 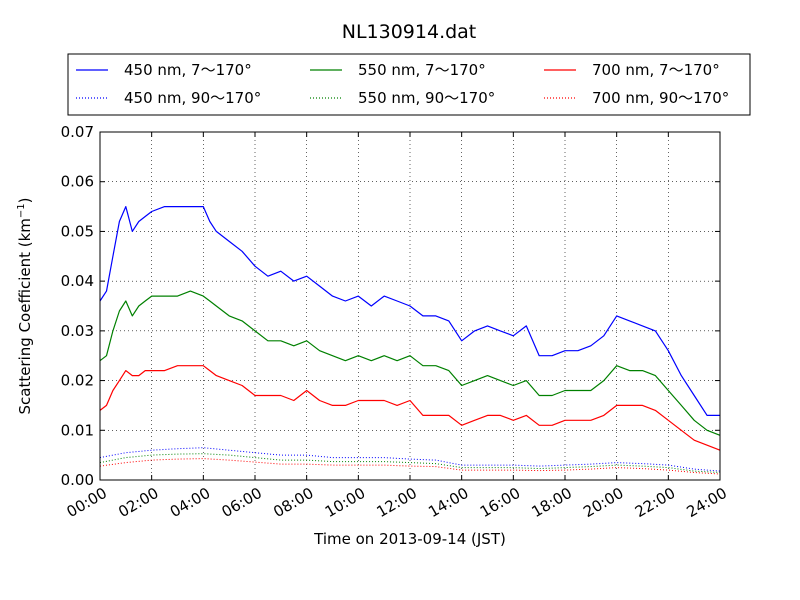 I want to click on y-tick-label: 0.05, so click(x=77, y=231).